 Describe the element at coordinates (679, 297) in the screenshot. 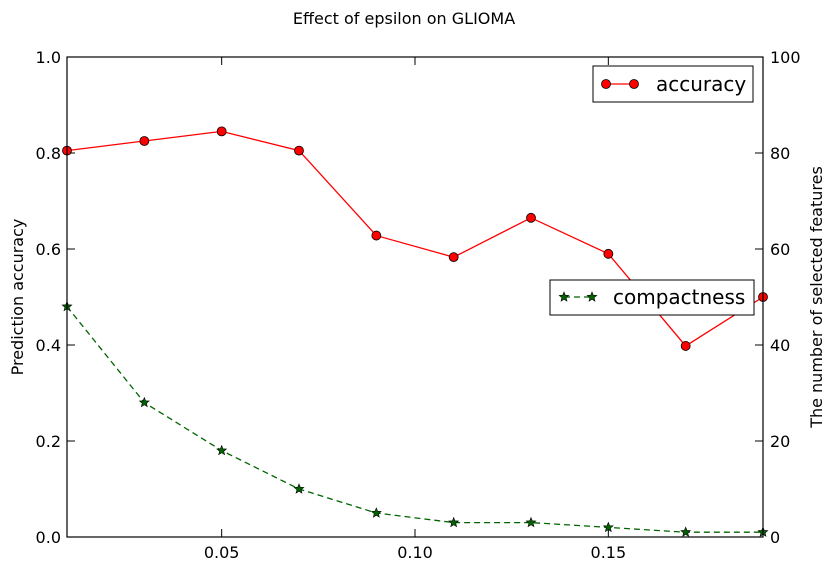

I see `legend-compactness-label: compactness` at that location.